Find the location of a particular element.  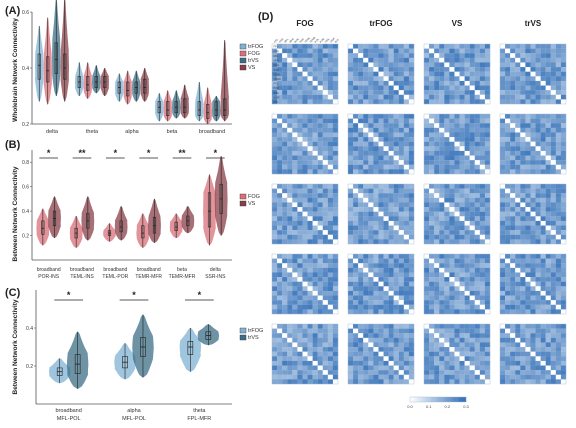

heatmap-matrix-border is located at coordinates (305, 214).